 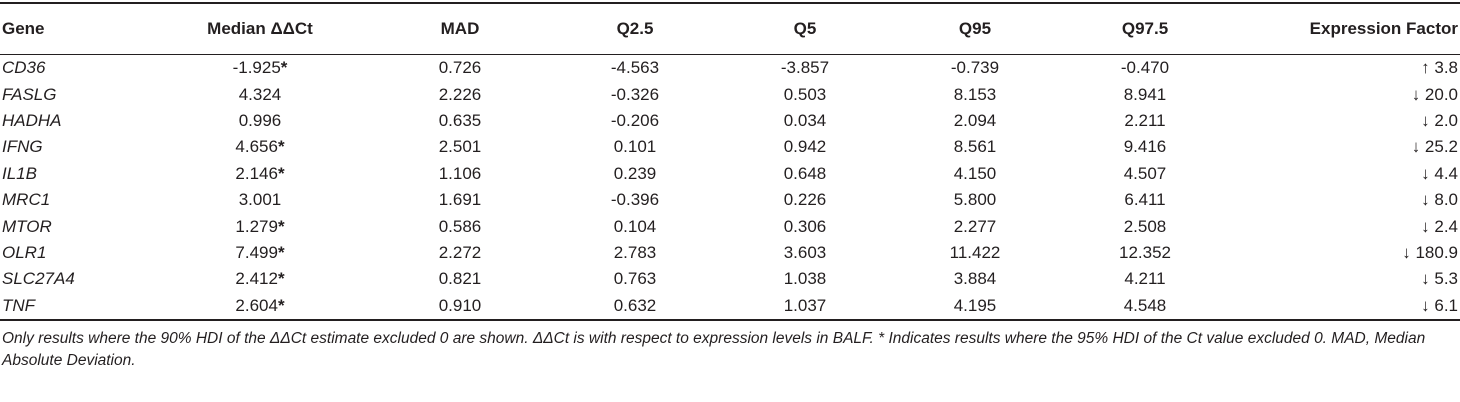 What do you see at coordinates (975, 279) in the screenshot?
I see `cell-q95: 3.884` at bounding box center [975, 279].